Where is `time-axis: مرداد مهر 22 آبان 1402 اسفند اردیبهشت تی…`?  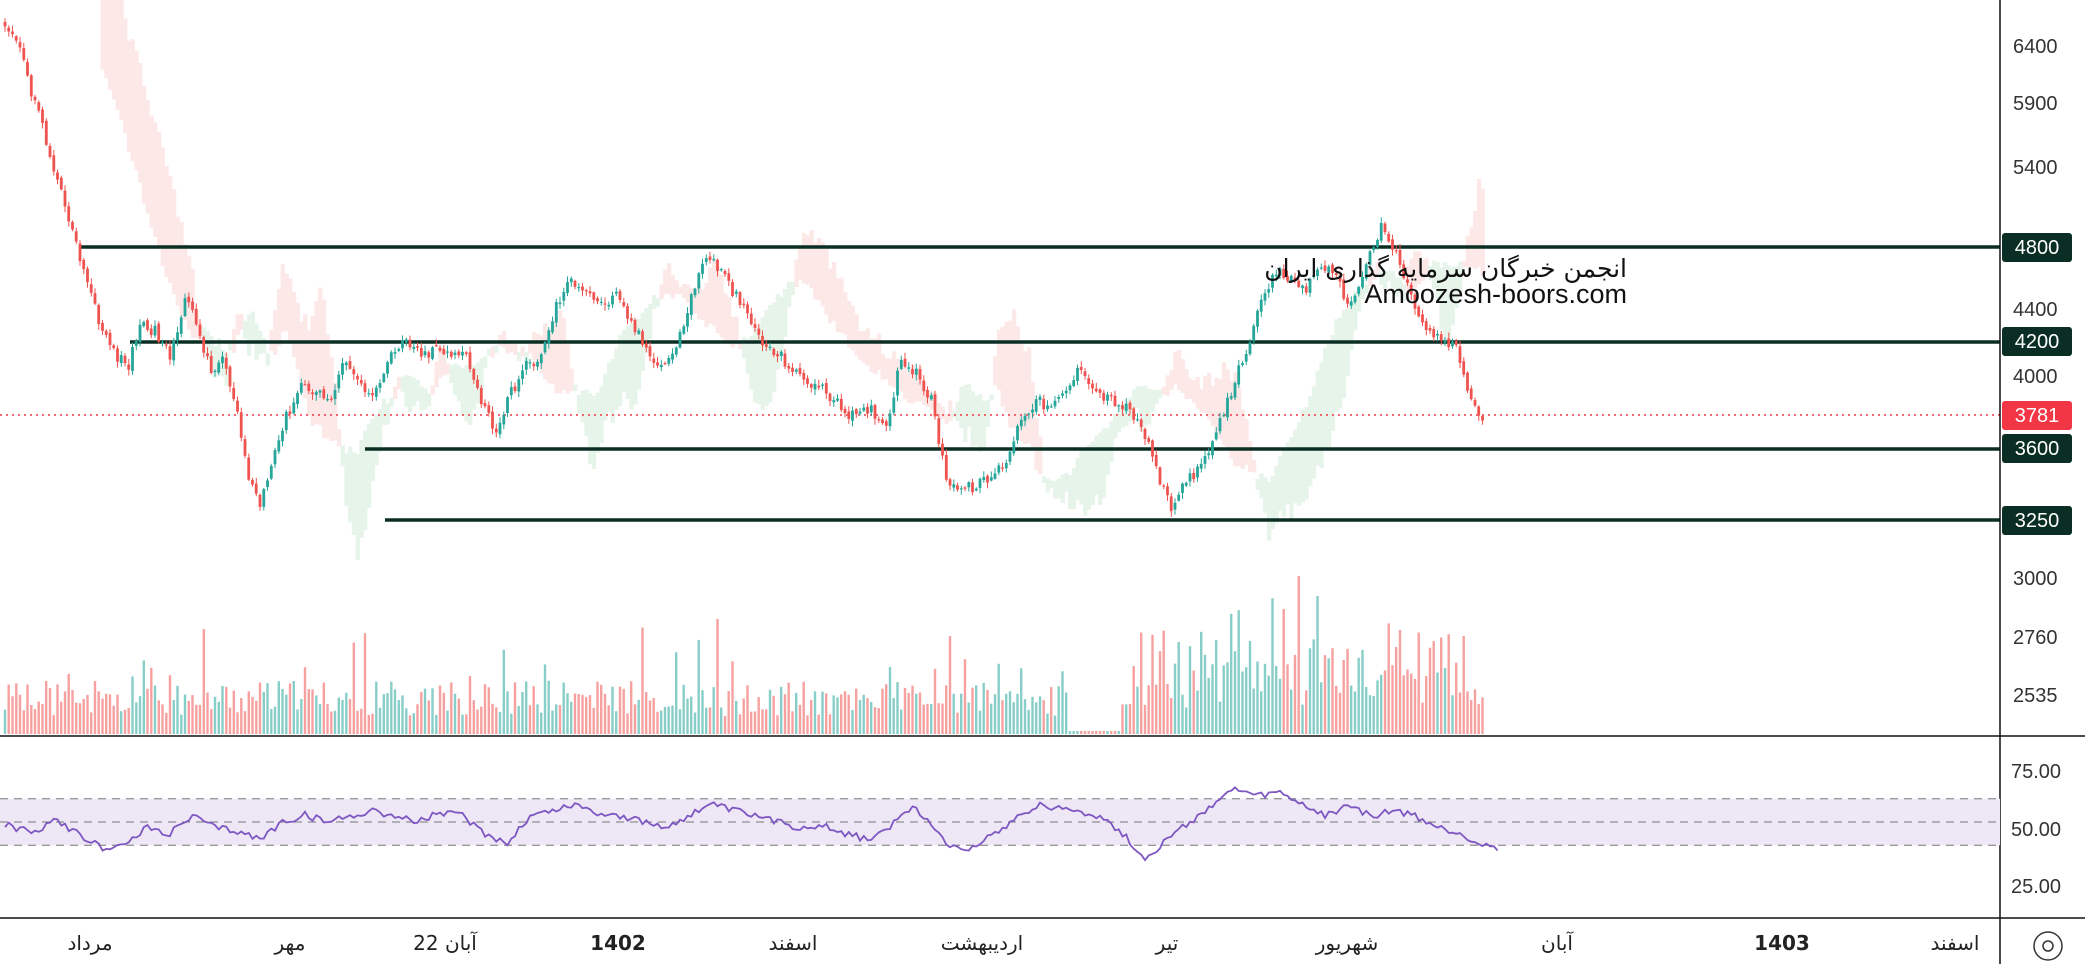
time-axis: مرداد مهر 22 آبان 1402 اسفند اردیبهشت تی… is located at coordinates (1023, 942).